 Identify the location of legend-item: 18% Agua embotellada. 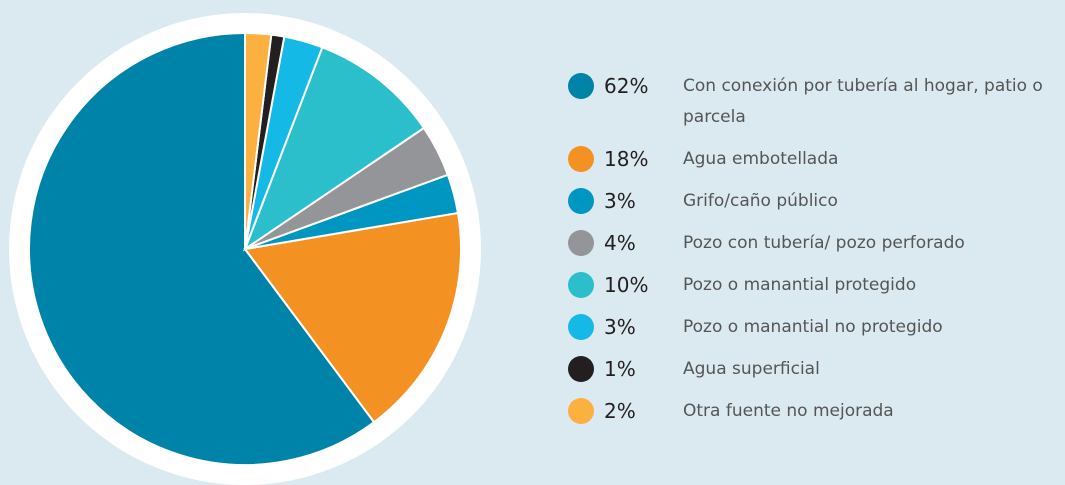
(816, 159).